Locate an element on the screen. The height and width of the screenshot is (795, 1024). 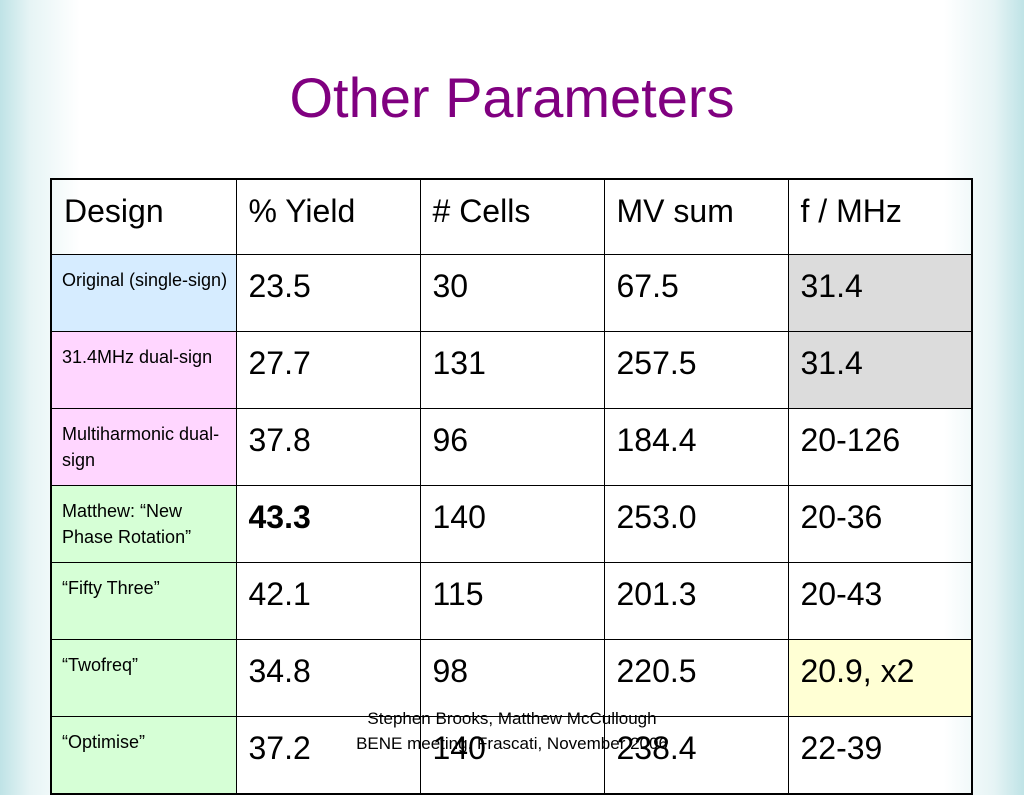
header-cells: # Cells is located at coordinates (512, 216).